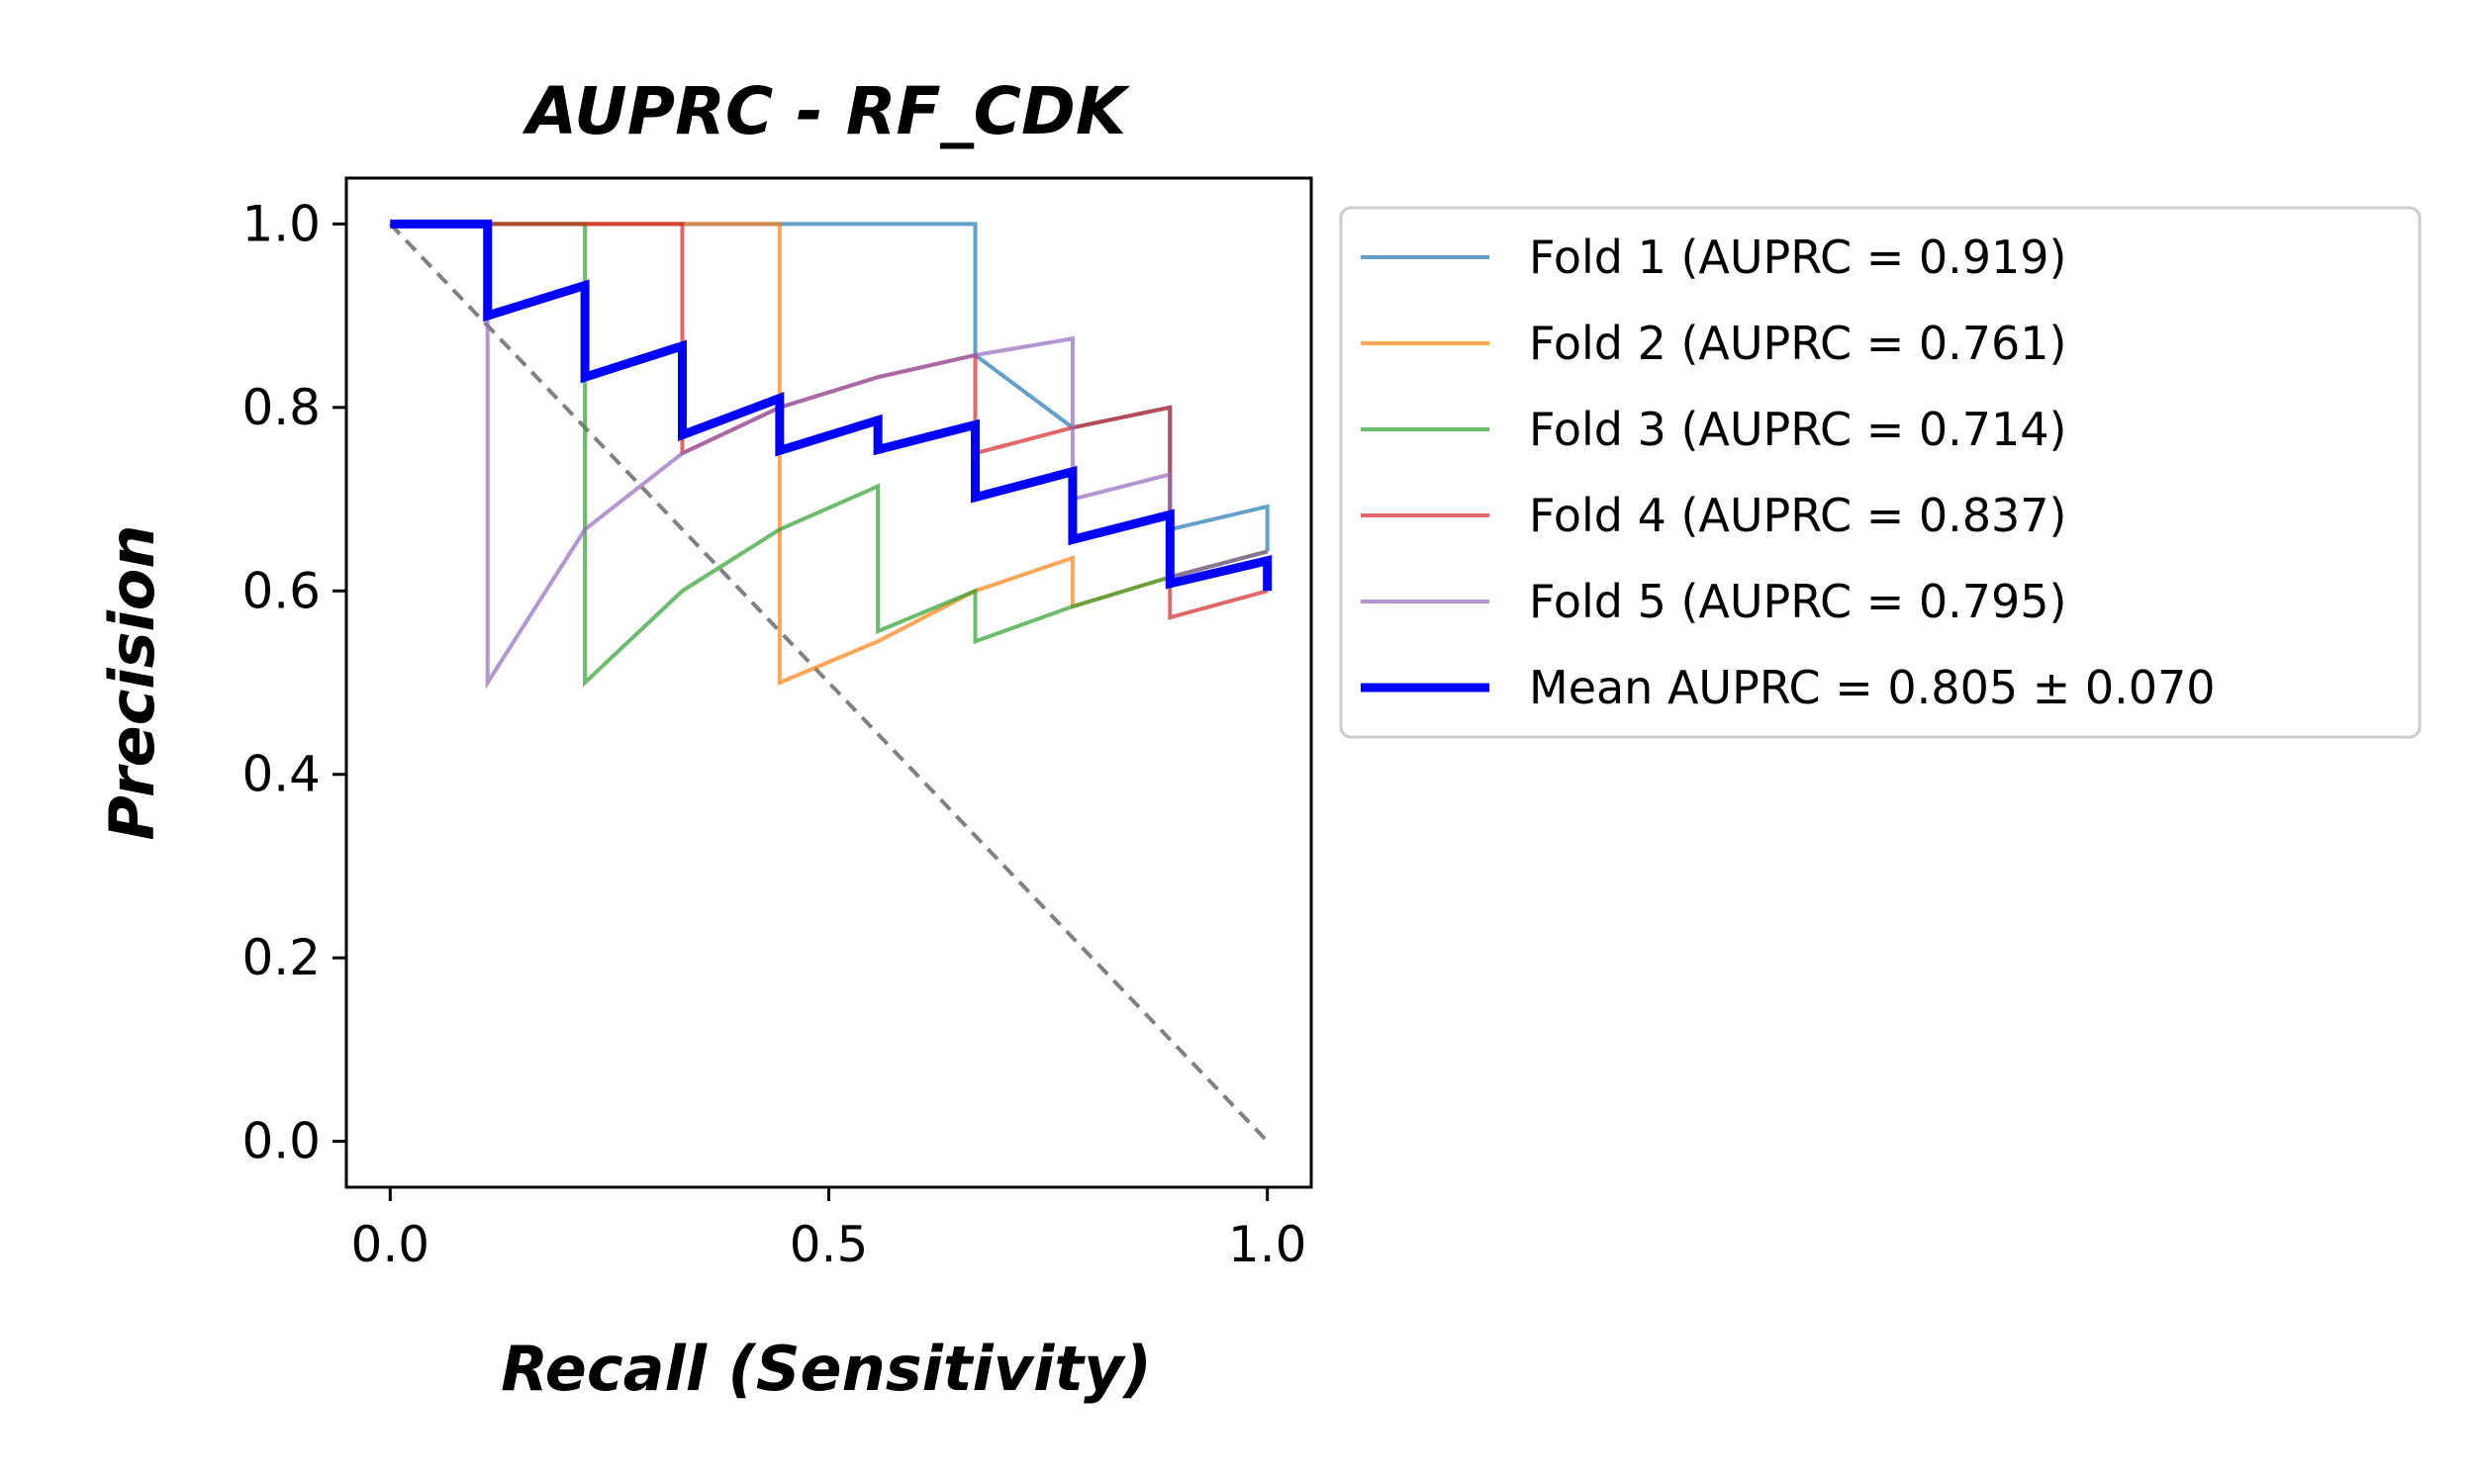 Image resolution: width=2474 pixels, height=1484 pixels. I want to click on y-tick-label: 1.0, so click(281, 223).